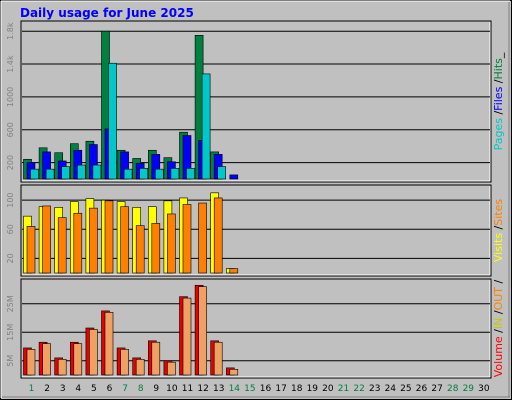 This screenshot has height=400, width=512. Describe the element at coordinates (343, 389) in the screenshot. I see `day-label-21: 21` at that location.